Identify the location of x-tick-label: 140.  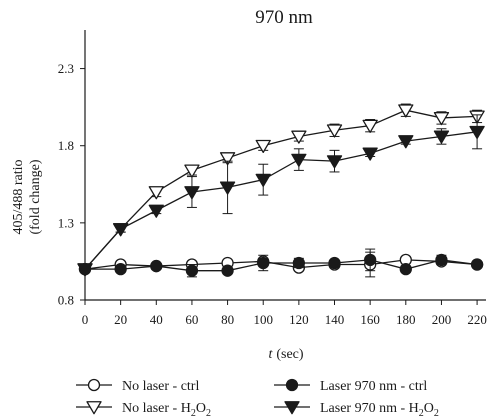
(335, 319).